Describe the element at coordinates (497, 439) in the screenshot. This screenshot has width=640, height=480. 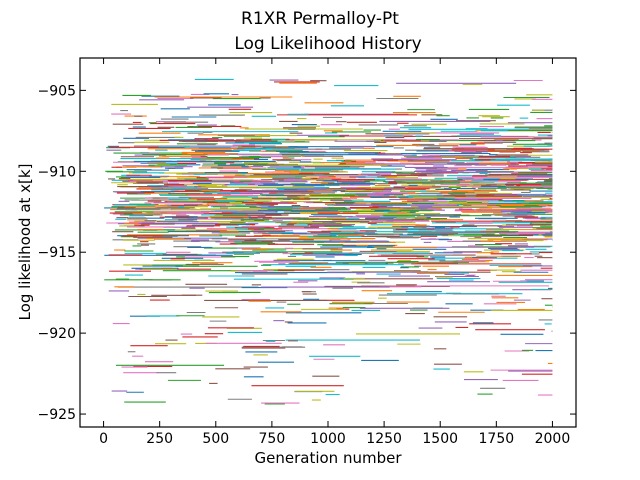
I see `x-tick-label: 1750` at that location.